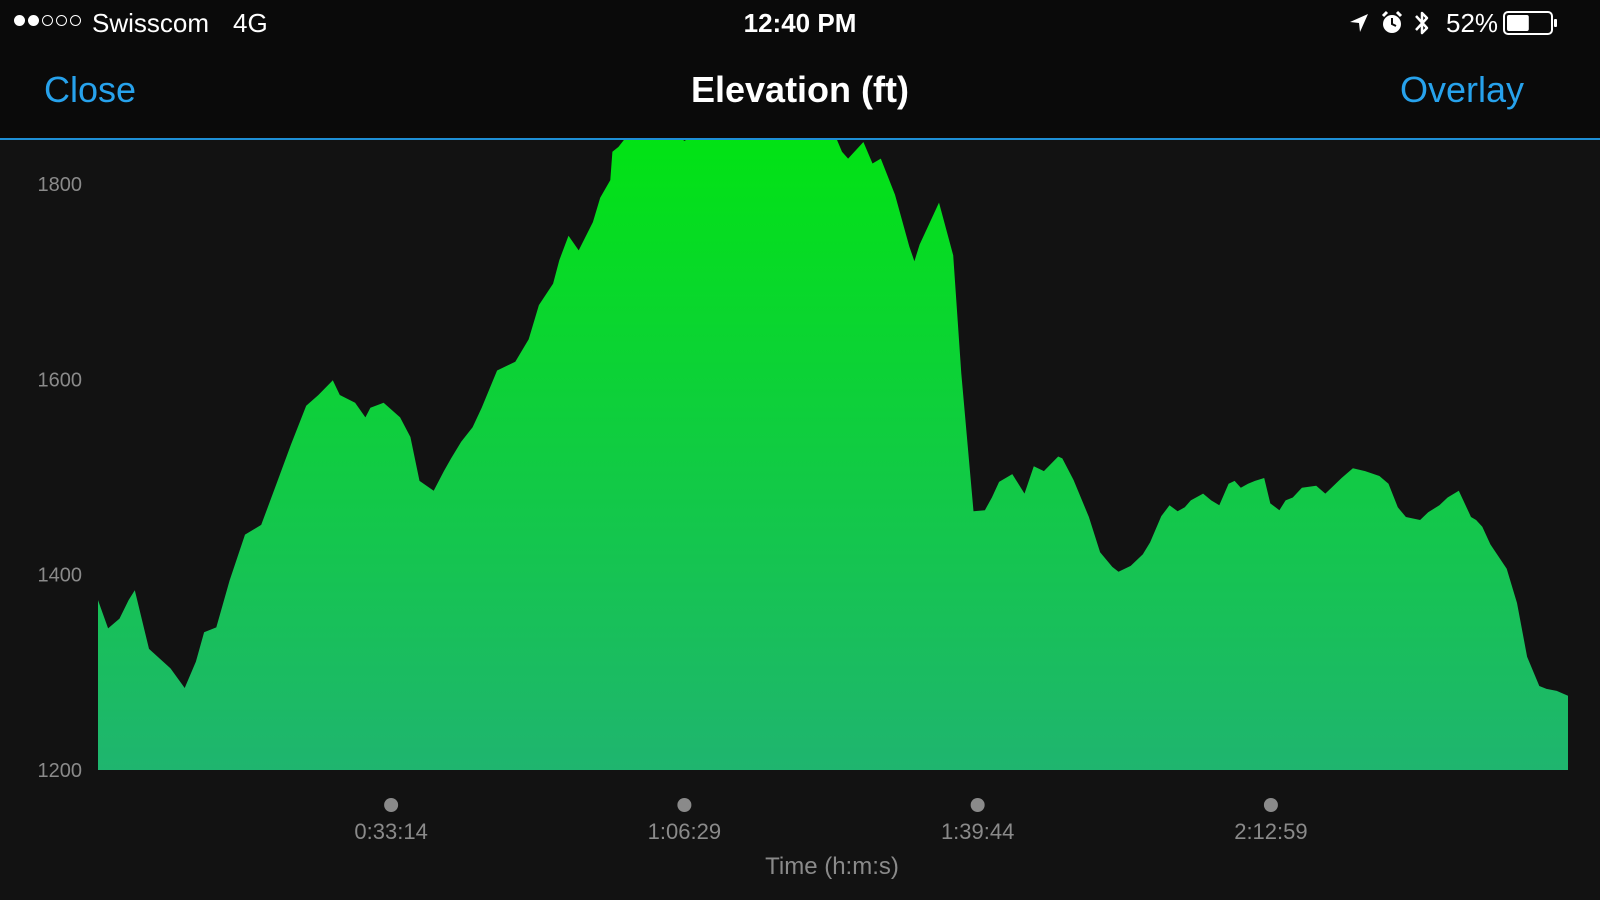  What do you see at coordinates (1530, 23) in the screenshot?
I see `battery-icon` at bounding box center [1530, 23].